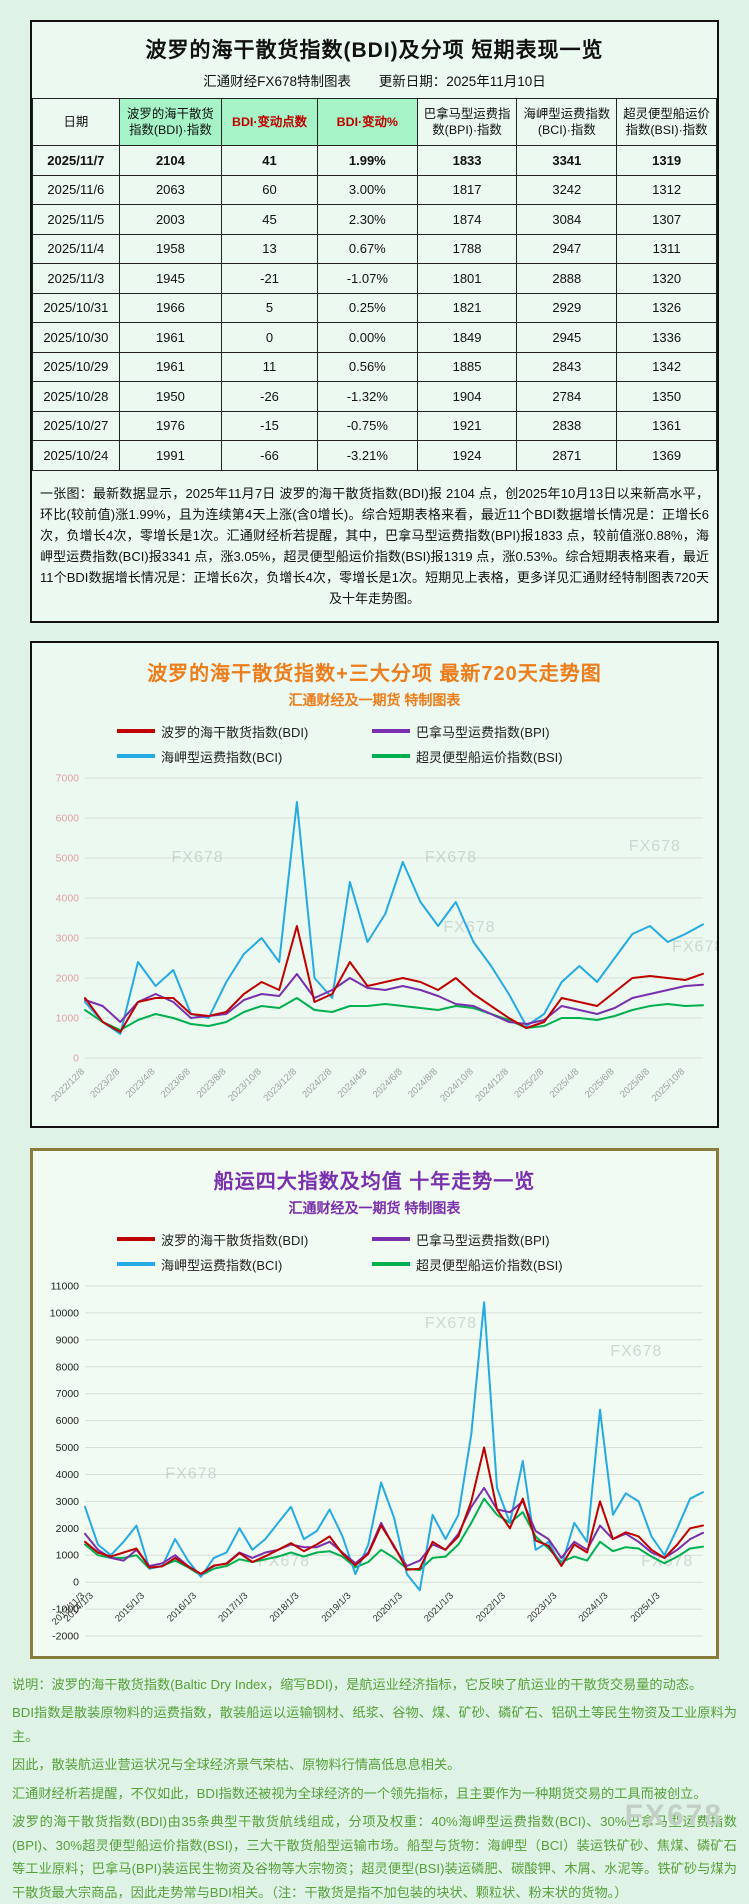  I want to click on table-cell: 1801, so click(467, 278).